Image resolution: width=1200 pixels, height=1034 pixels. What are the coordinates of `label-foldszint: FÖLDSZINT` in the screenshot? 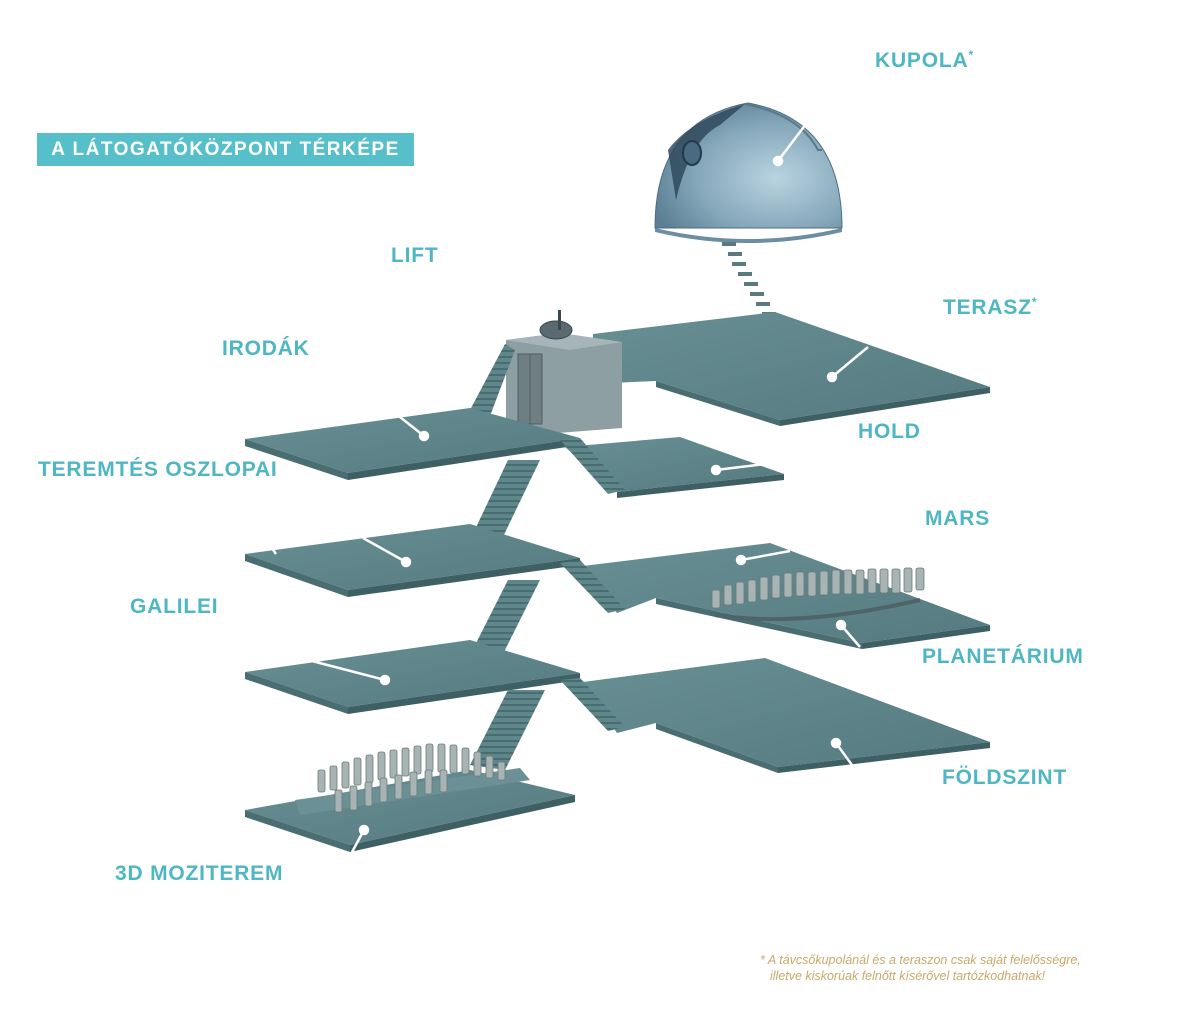 It's located at (1005, 777).